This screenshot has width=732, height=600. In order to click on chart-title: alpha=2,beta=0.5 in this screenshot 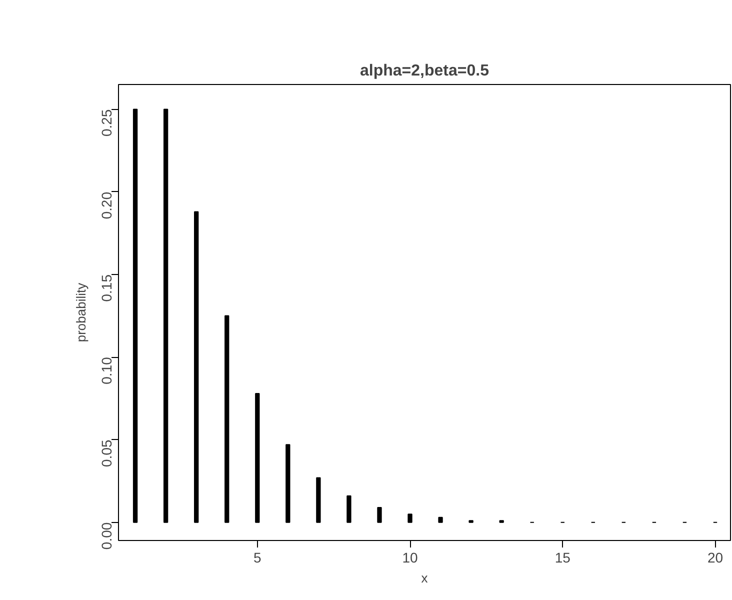, I will do `click(425, 71)`.